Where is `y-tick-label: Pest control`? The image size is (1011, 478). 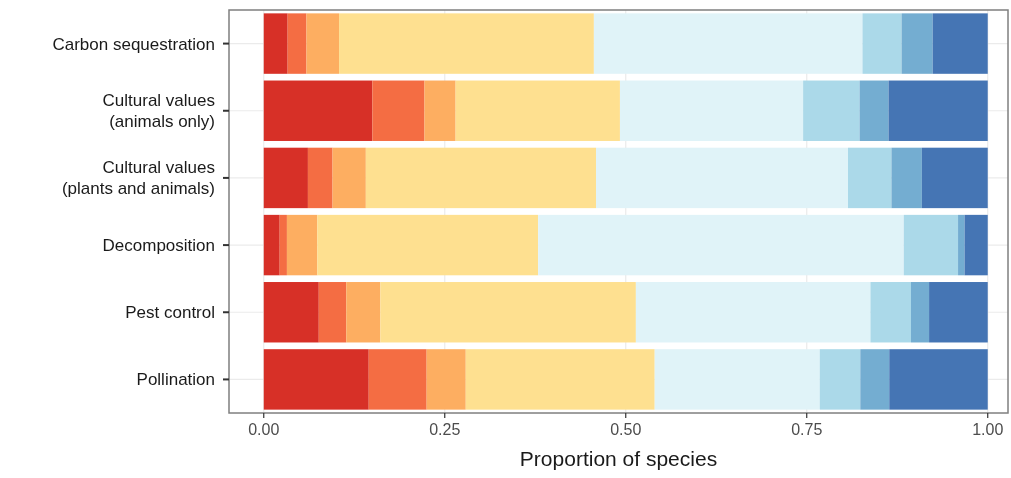
y-tick-label: Pest control is located at coordinates (170, 313).